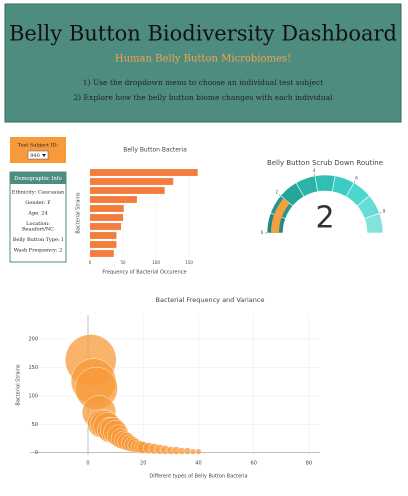  What do you see at coordinates (144, 273) in the screenshot?
I see `x-axis-label: Frequency of Bacterial Occurence` at bounding box center [144, 273].